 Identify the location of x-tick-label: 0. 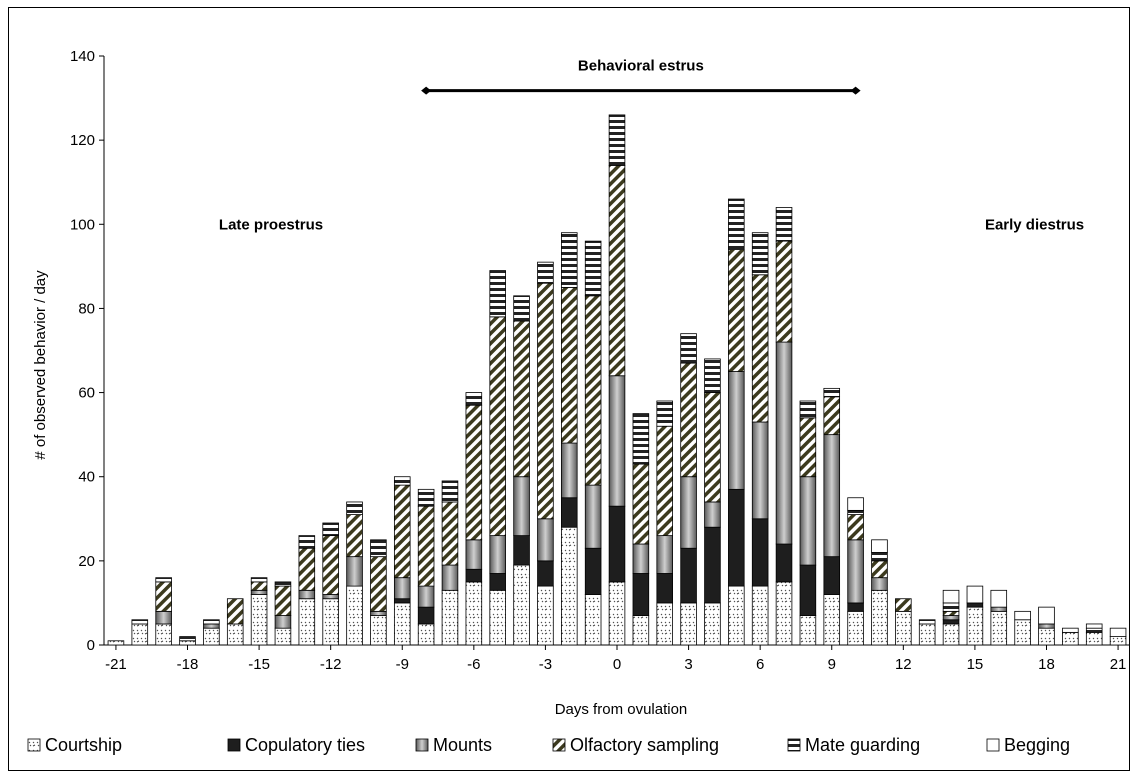
(617, 664).